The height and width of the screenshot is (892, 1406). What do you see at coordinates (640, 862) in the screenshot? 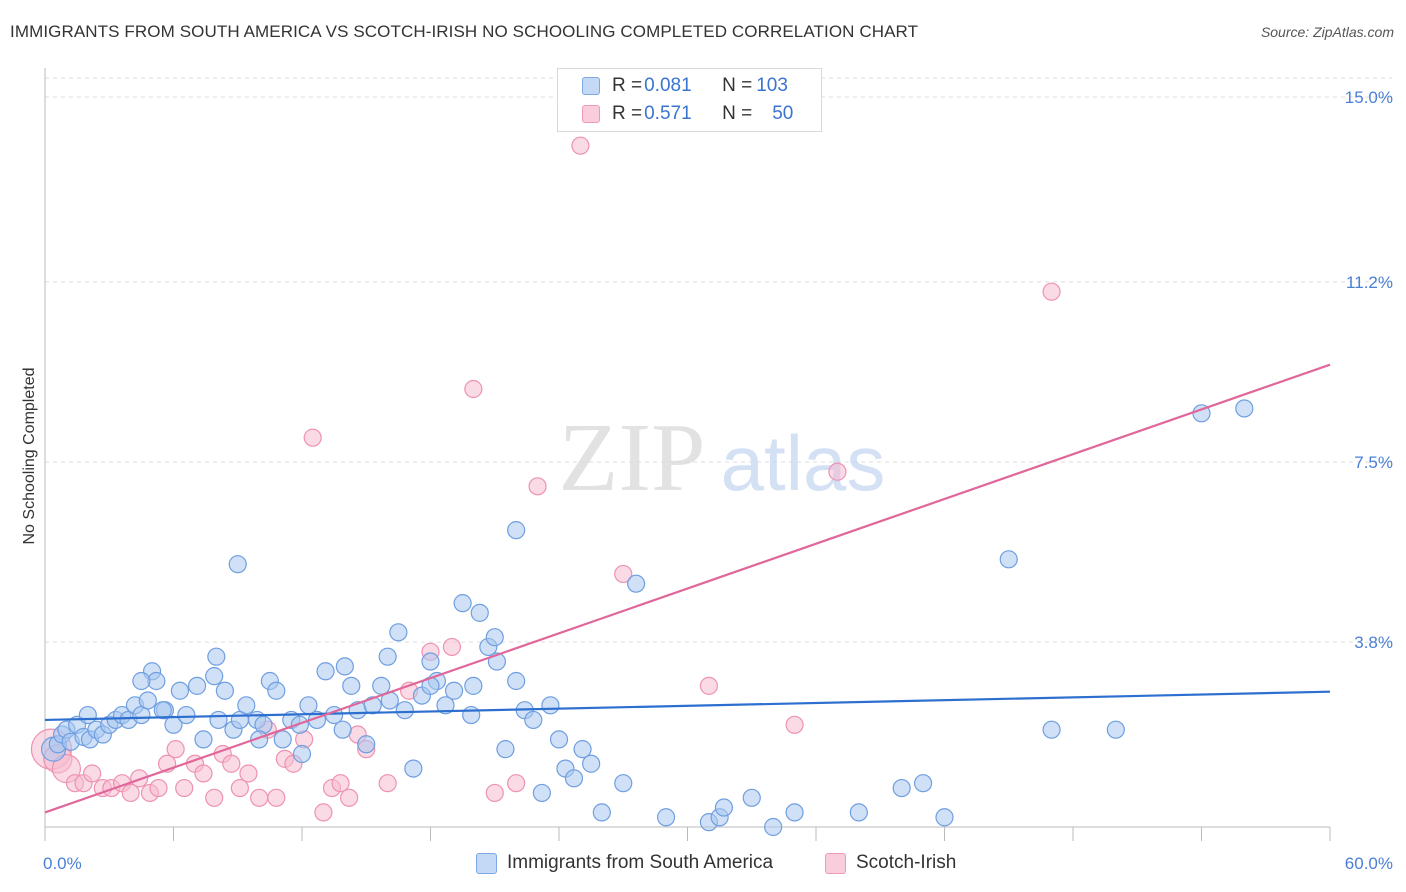
I see `bottom-legend-label: Immigrants from South America` at bounding box center [640, 862].